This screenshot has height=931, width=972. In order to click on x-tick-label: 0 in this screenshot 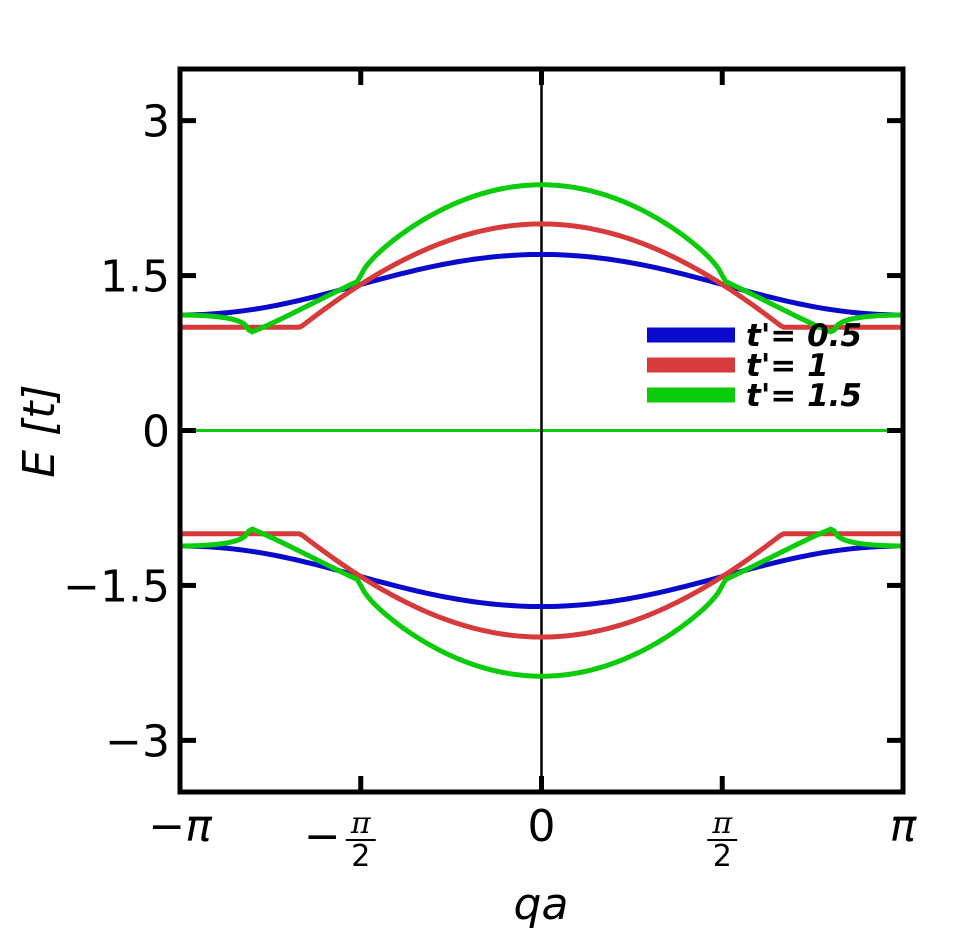, I will do `click(542, 826)`.